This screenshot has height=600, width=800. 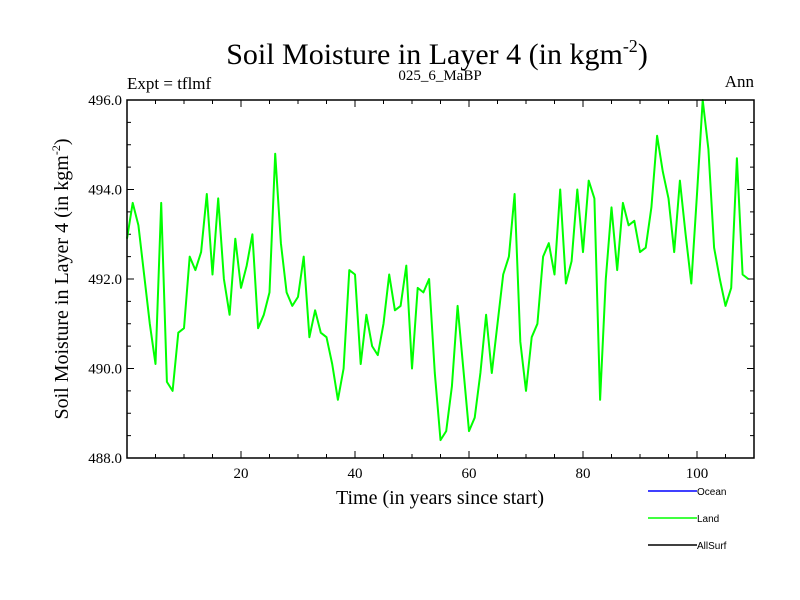 I want to click on x-tick-label: 20, so click(x=241, y=474).